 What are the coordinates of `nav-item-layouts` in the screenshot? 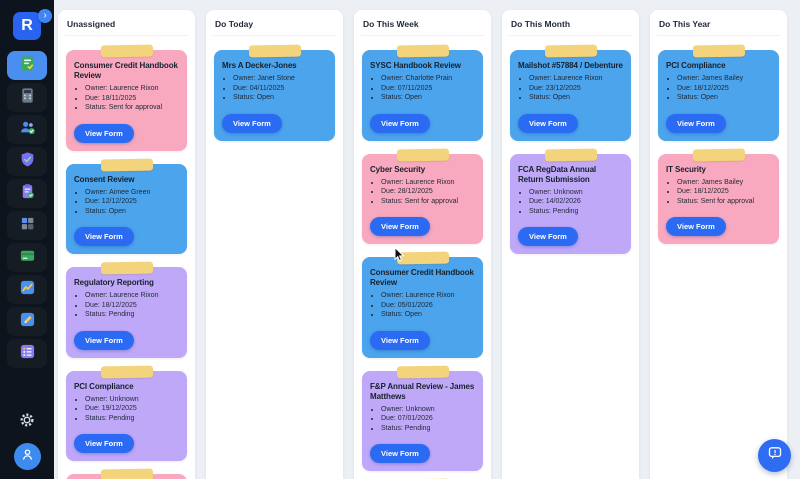 It's located at (27, 225).